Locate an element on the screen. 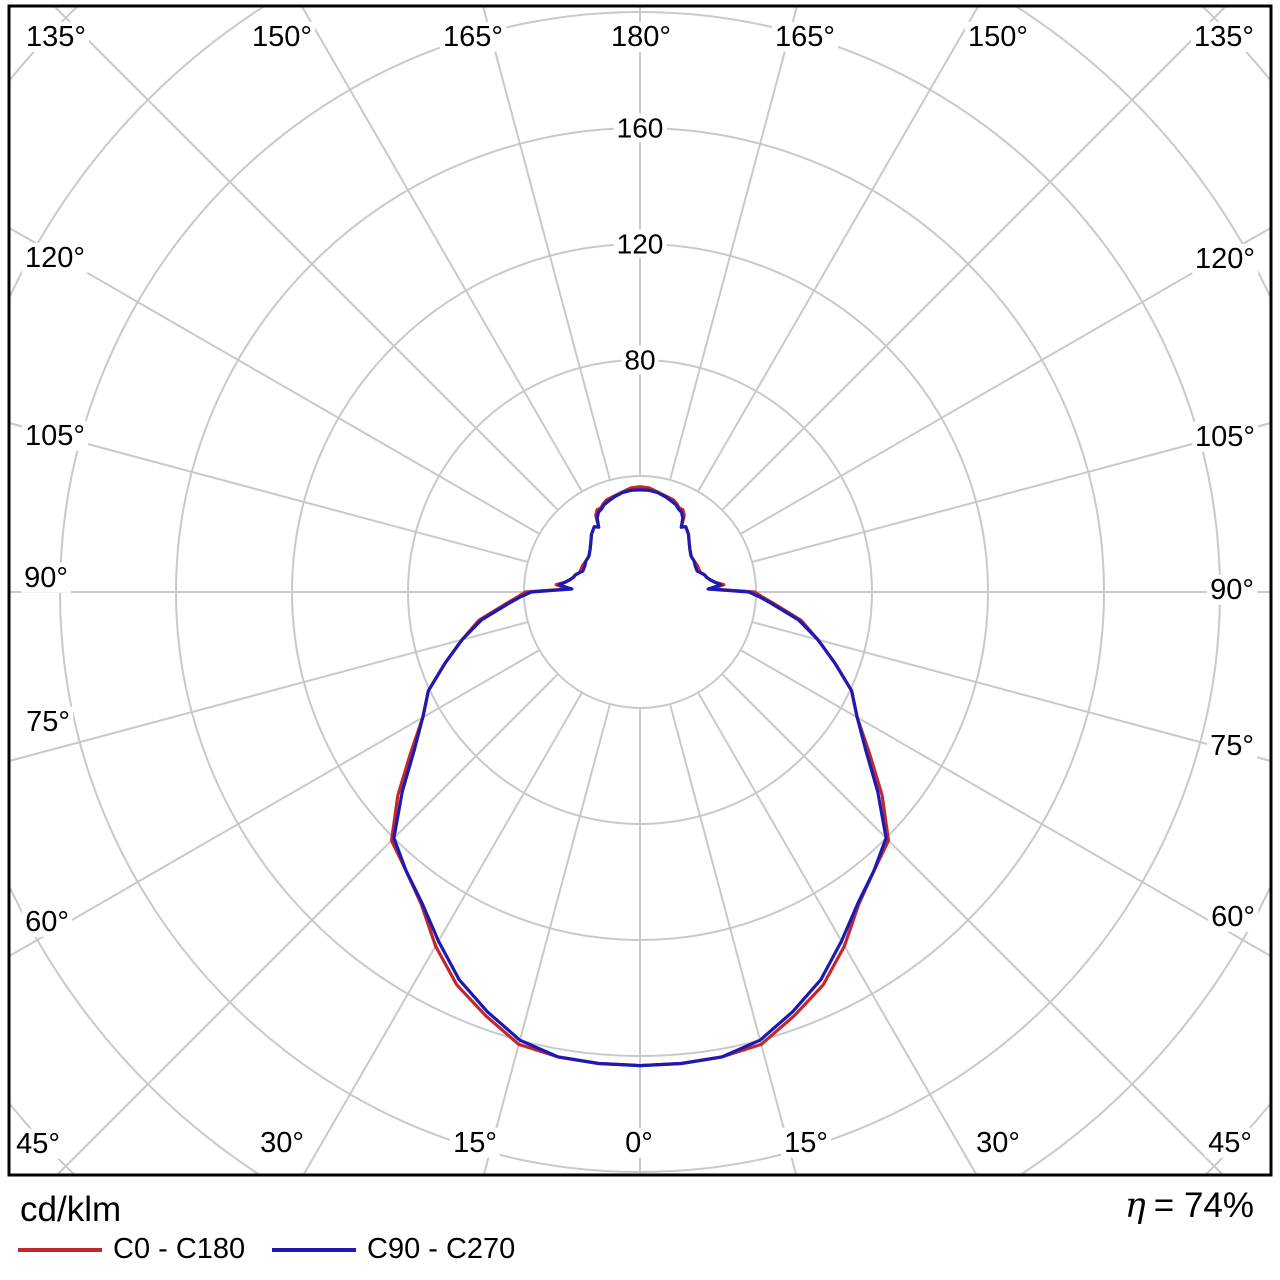  angle-label-105: 105° is located at coordinates (1225, 436).